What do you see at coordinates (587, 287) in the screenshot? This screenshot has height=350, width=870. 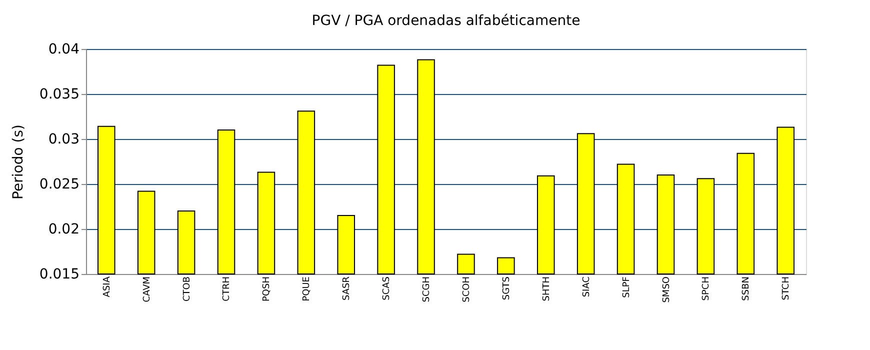 I see `x-tick-label: SIAC` at bounding box center [587, 287].